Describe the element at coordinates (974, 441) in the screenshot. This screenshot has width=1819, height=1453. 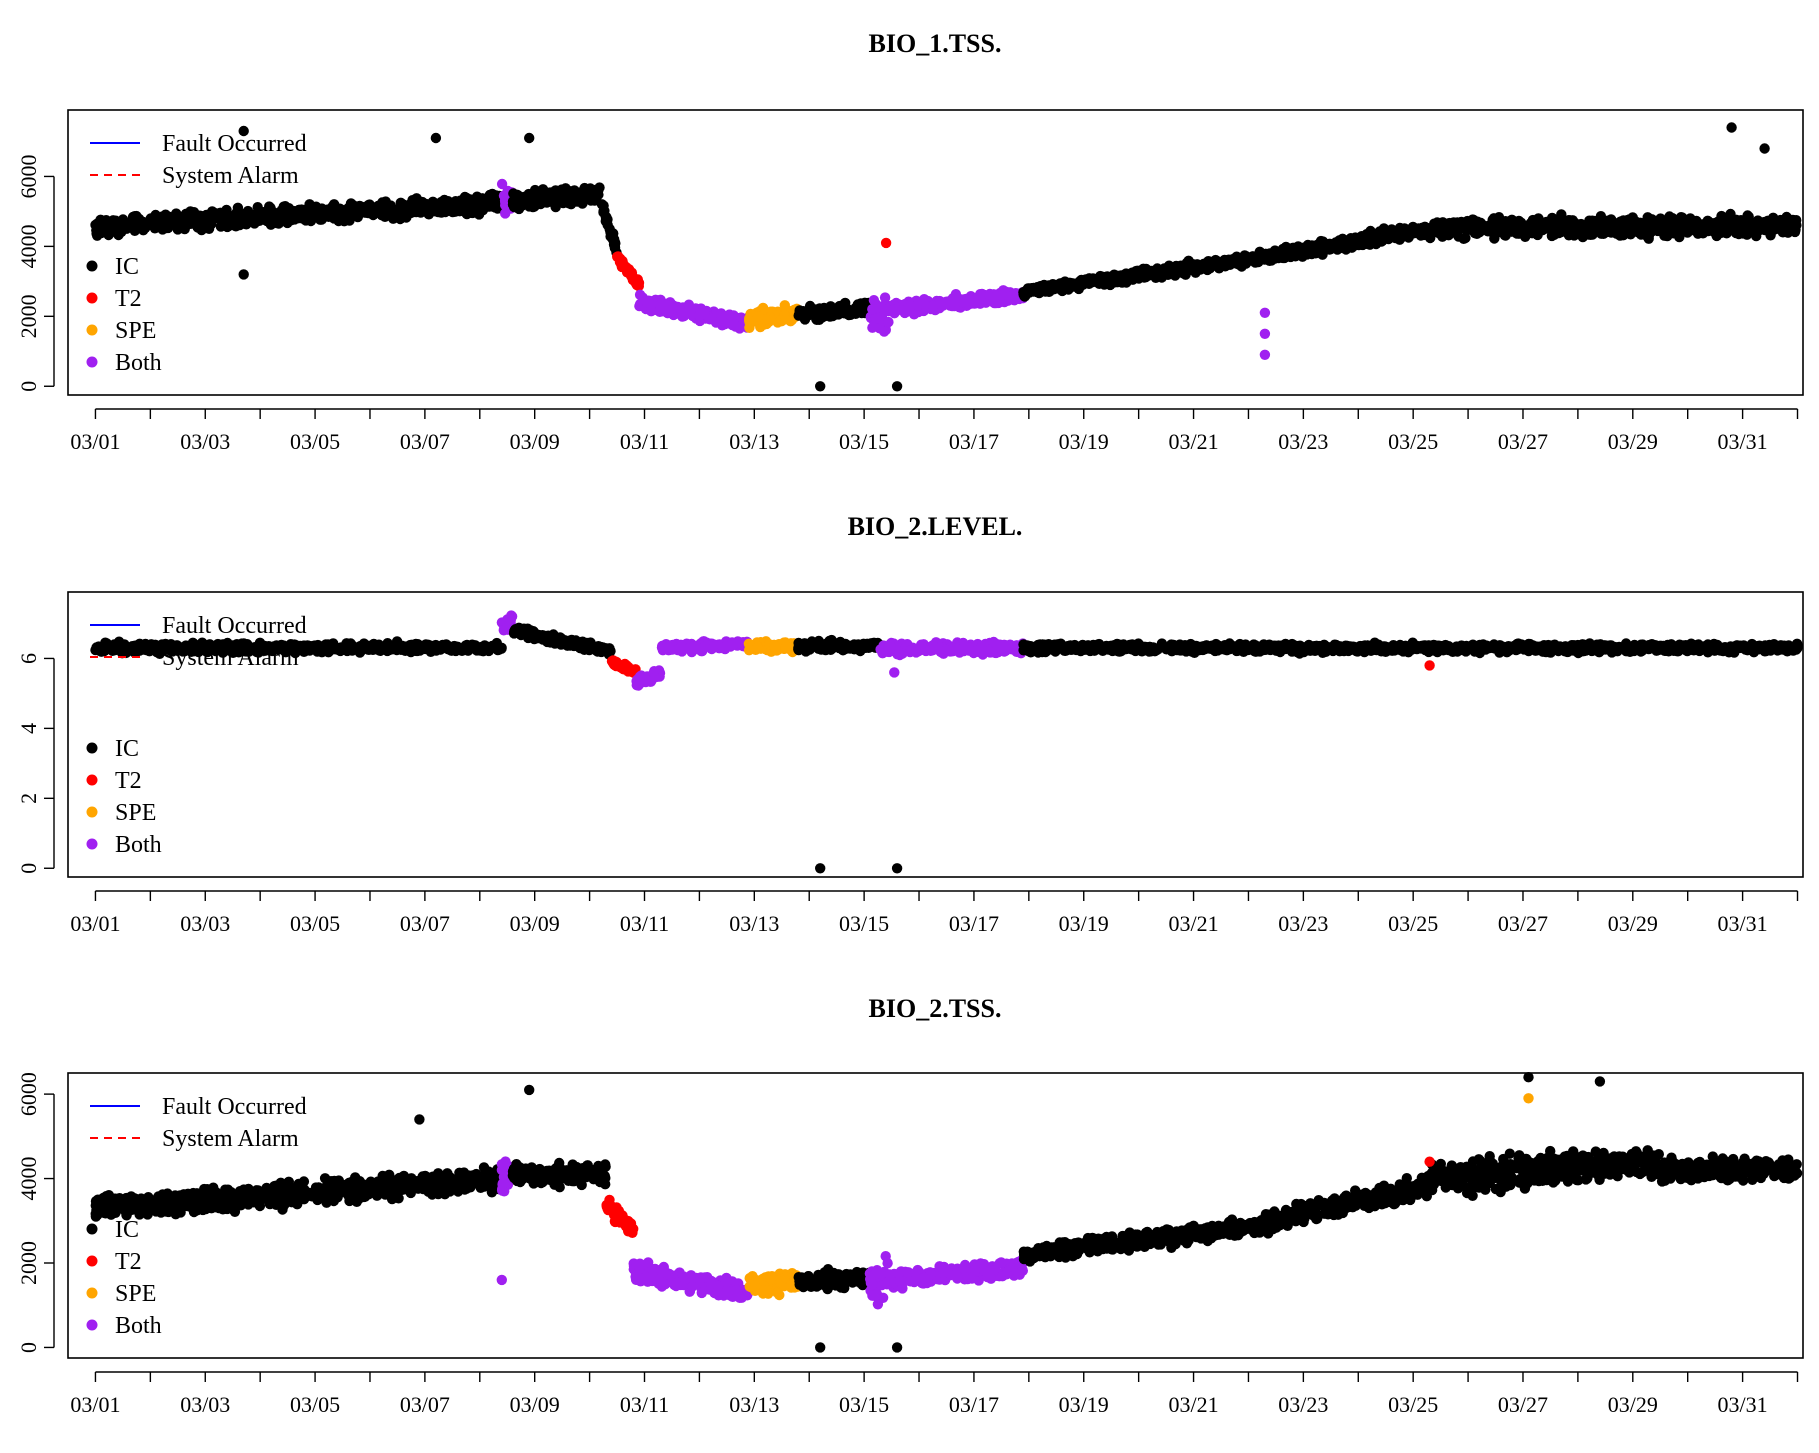
I see `x-tick-label: 03/17` at that location.